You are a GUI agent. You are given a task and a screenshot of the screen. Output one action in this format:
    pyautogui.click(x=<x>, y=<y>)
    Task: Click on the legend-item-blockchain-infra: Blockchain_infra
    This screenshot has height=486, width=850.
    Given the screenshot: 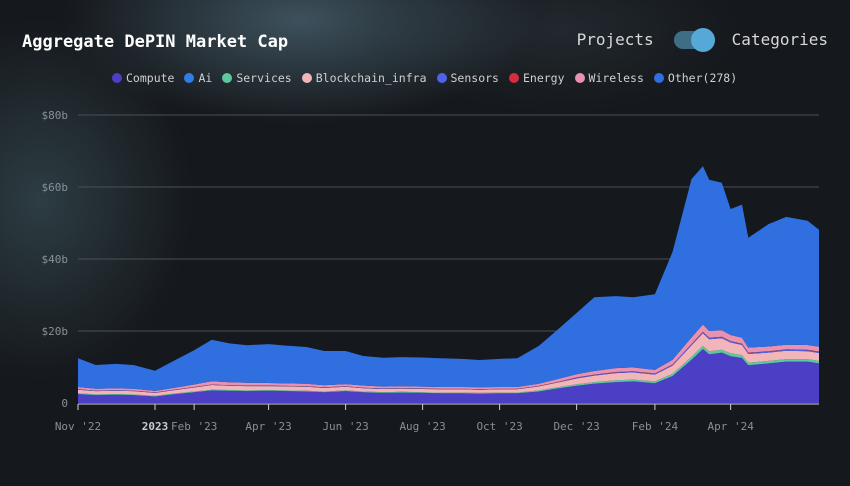 What is the action you would take?
    pyautogui.click(x=364, y=78)
    